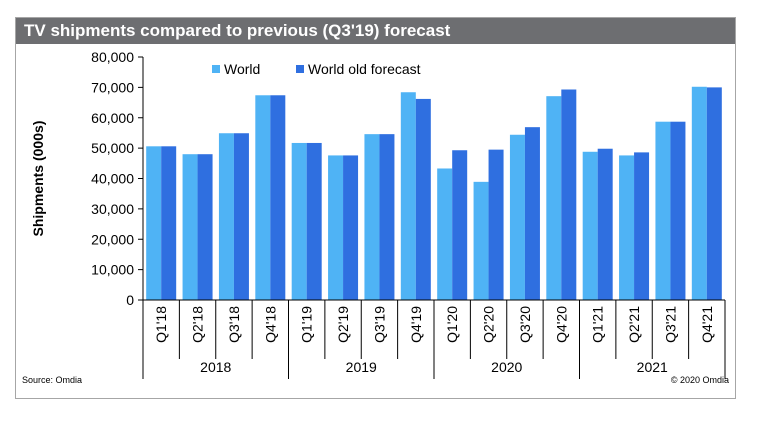 This screenshot has height=429, width=768. Describe the element at coordinates (361, 367) in the screenshot. I see `year-label-2019: 2019` at that location.